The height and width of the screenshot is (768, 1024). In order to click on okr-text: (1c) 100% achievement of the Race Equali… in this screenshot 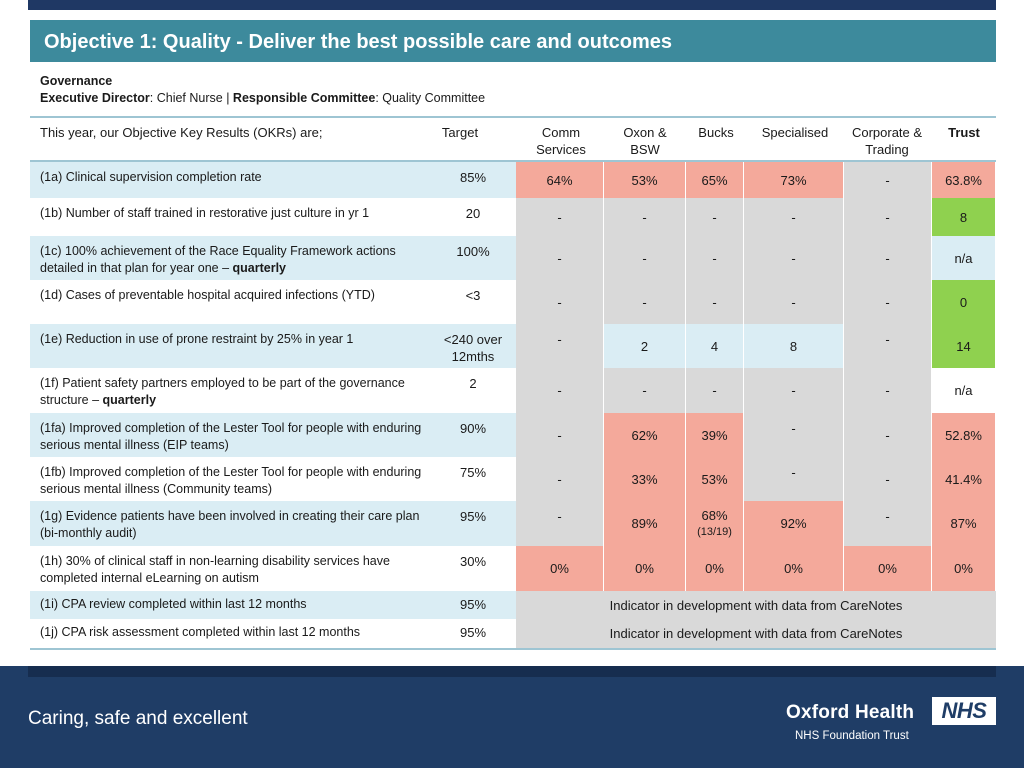, I will do `click(218, 259)`.